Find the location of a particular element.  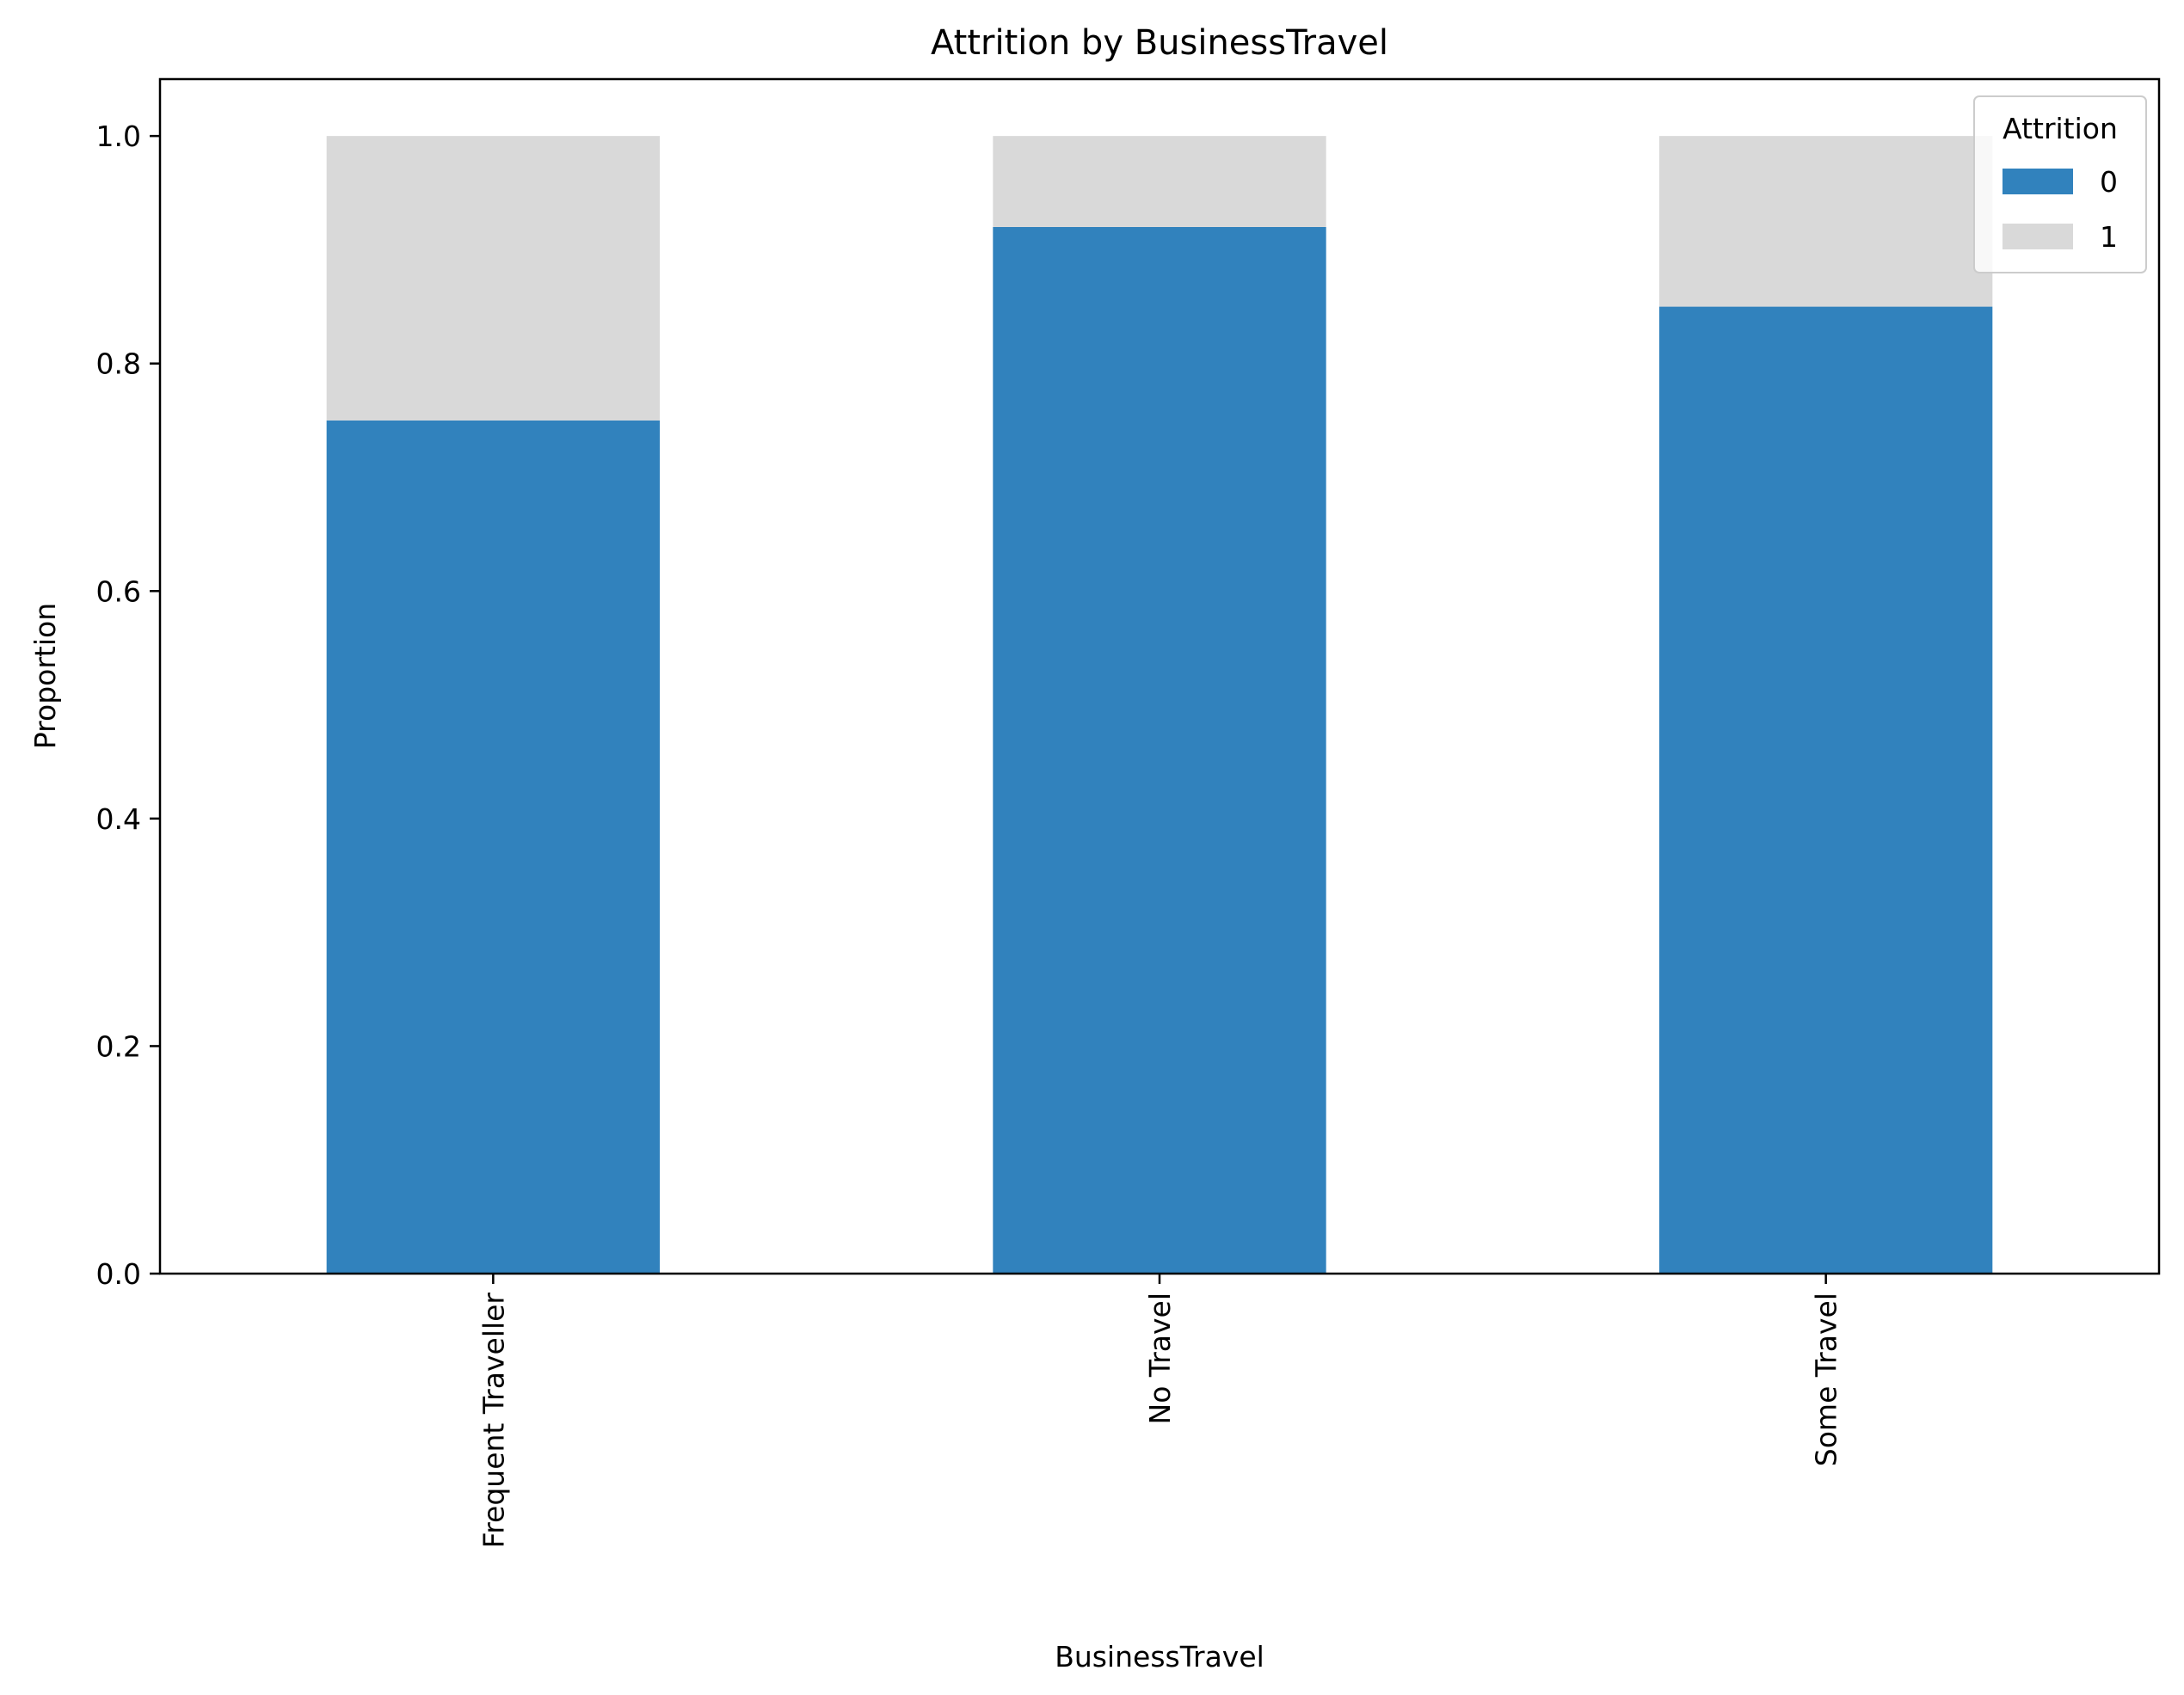

y-tick-label: 0.8 is located at coordinates (118, 364).